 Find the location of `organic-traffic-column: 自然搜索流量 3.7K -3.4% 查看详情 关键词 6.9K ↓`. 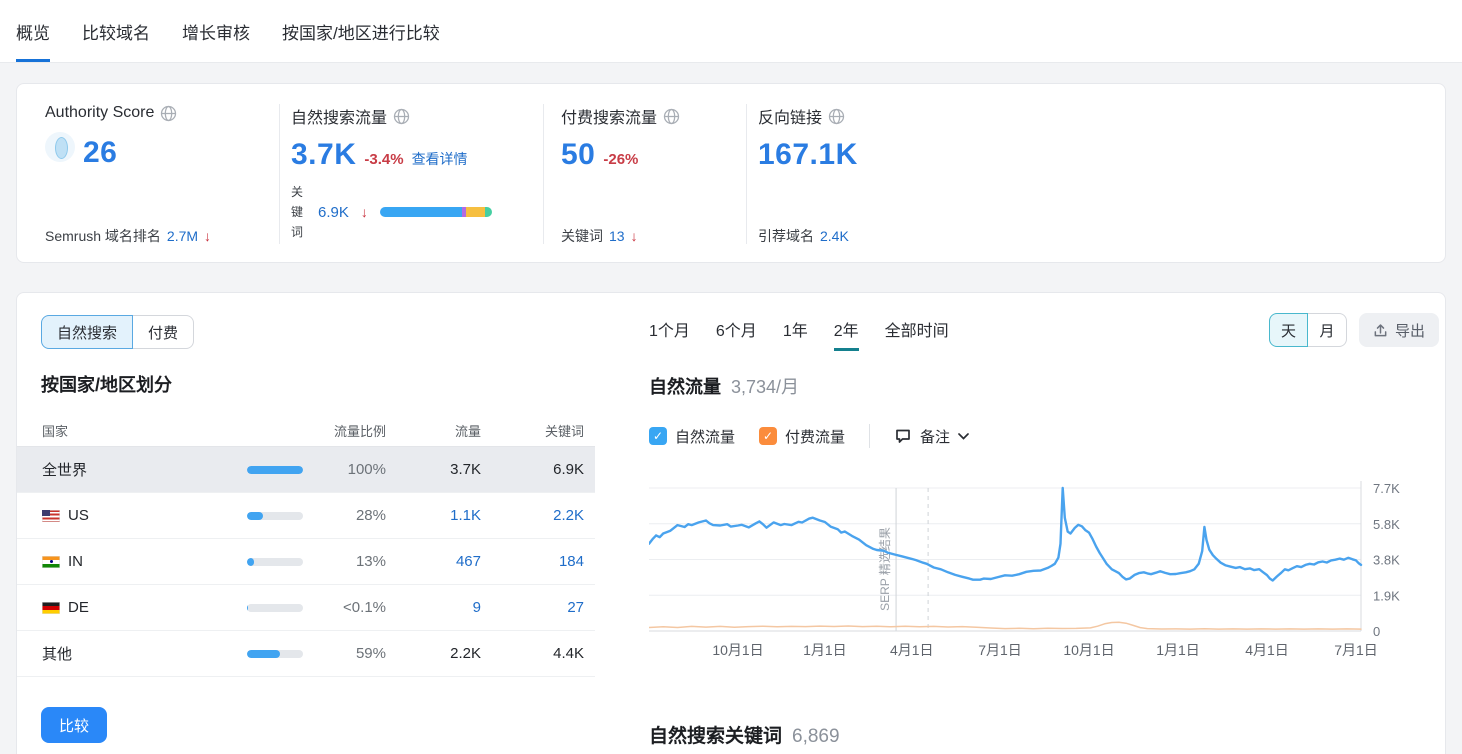

organic-traffic-column: 自然搜索流量 3.7K -3.4% 查看详情 关键词 6.9K ↓ is located at coordinates (416, 173).